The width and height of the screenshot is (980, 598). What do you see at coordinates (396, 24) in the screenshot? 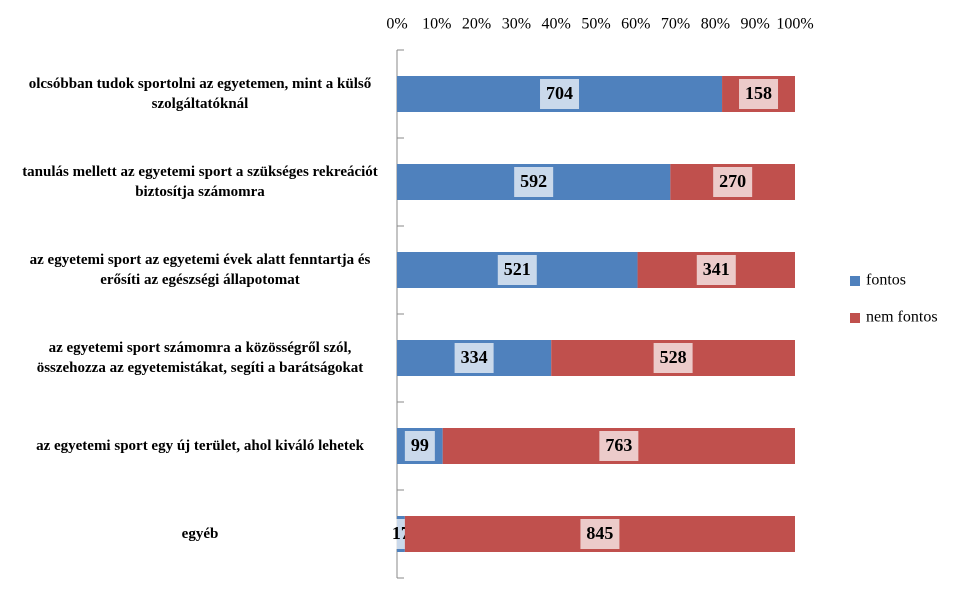
I see `x-tick-label: 0%` at bounding box center [396, 24].